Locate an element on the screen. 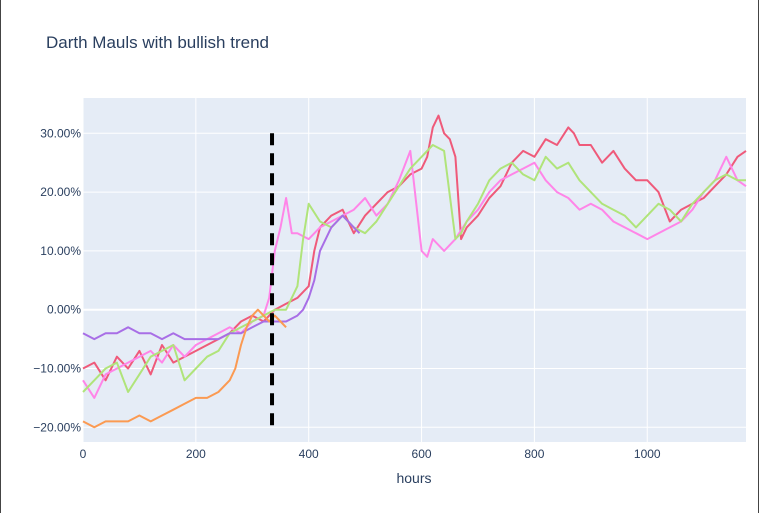 This screenshot has height=515, width=761. x-tick-label: 0 is located at coordinates (83, 454).